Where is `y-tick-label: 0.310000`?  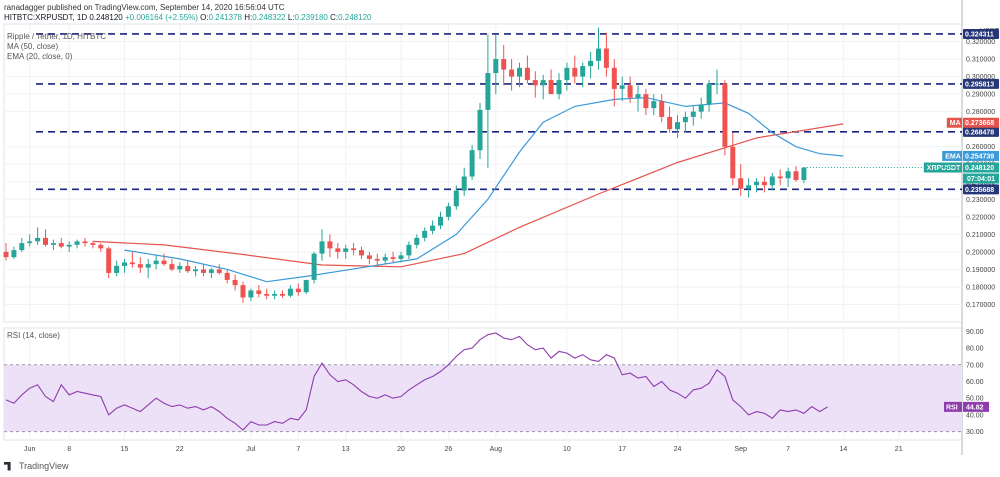 y-tick-label: 0.310000 is located at coordinates (980, 60).